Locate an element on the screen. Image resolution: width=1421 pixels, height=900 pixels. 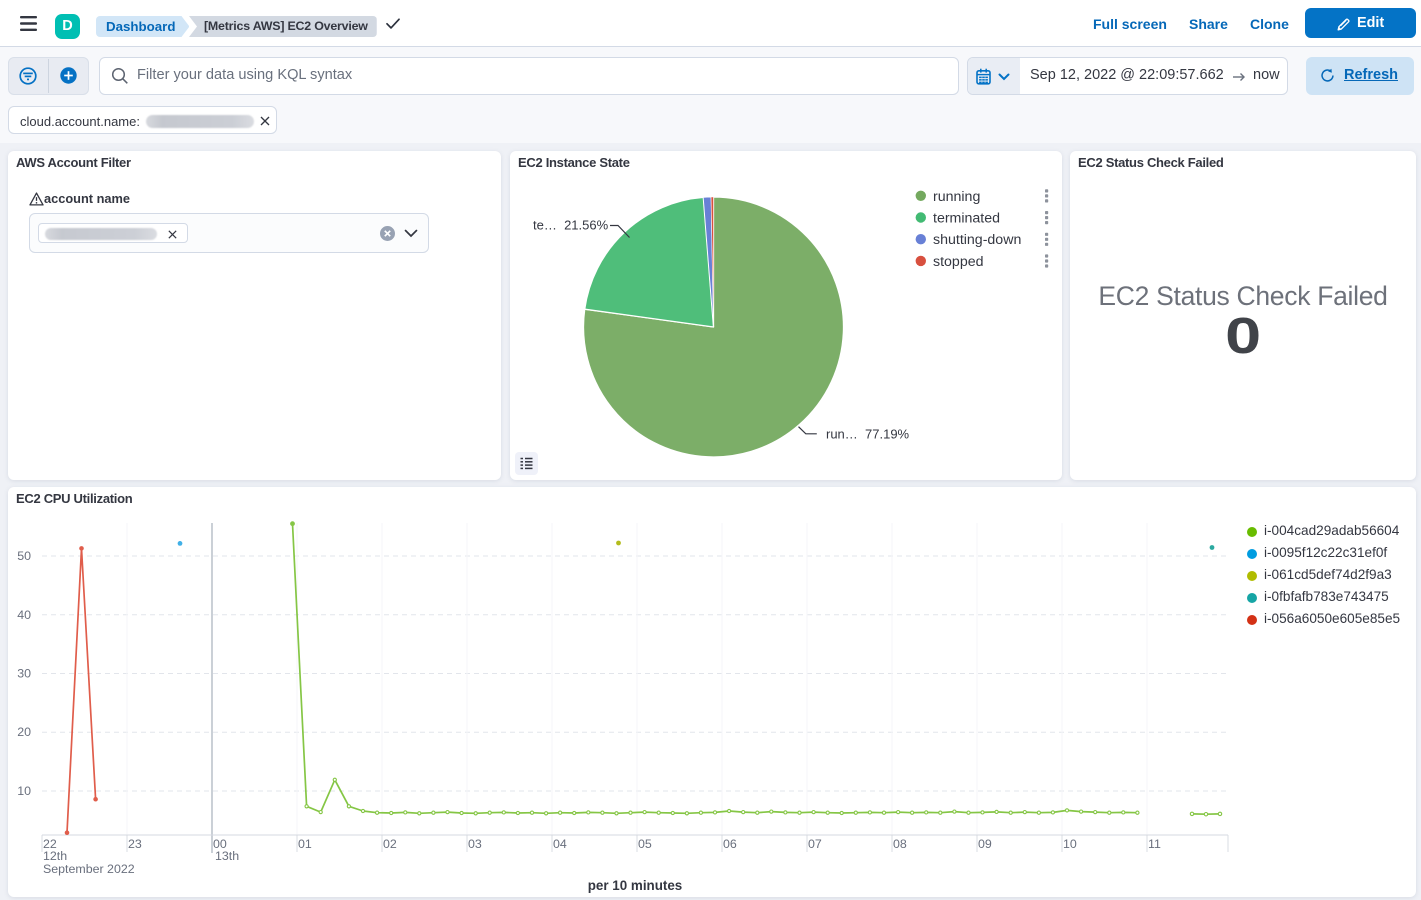
svg-text: run… 77.19% is located at coordinates (868, 434).